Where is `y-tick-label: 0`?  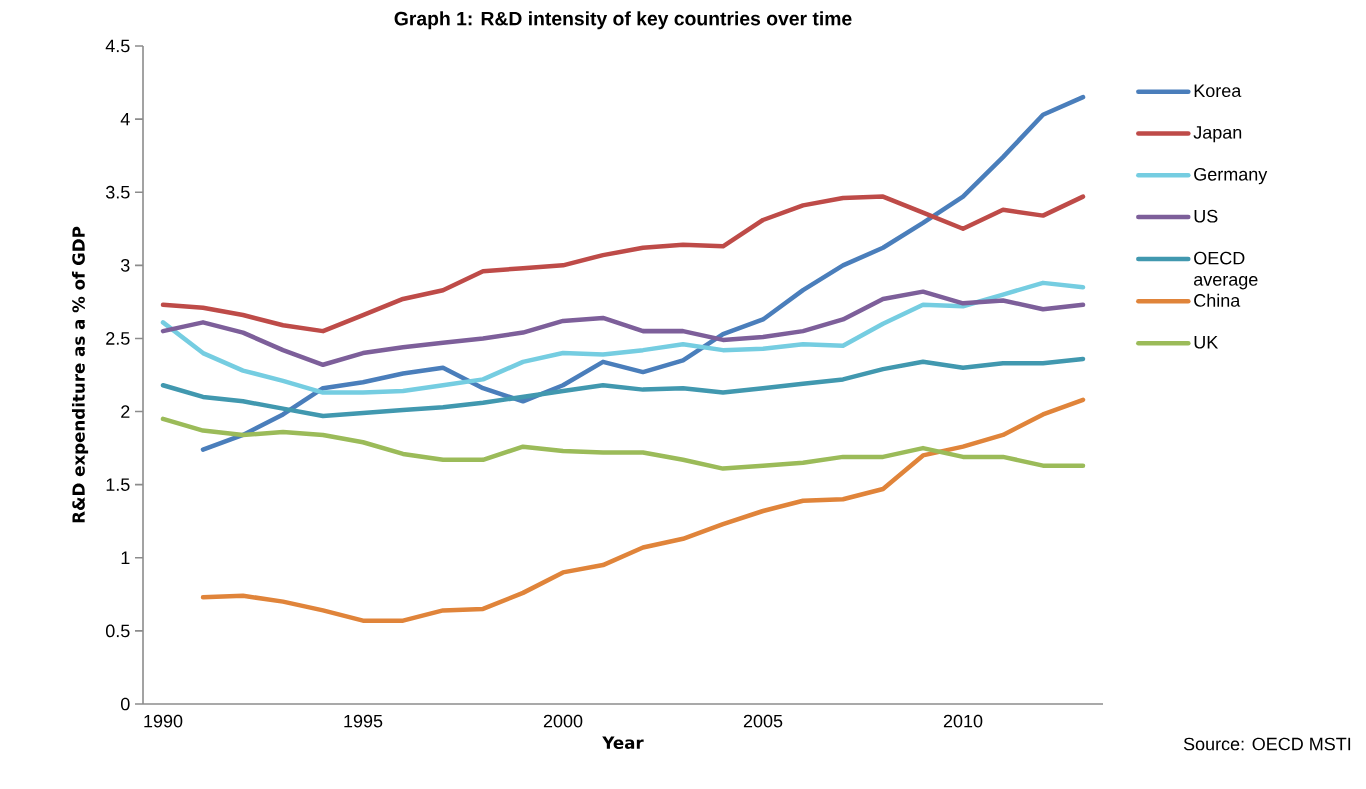
y-tick-label: 0 is located at coordinates (125, 704).